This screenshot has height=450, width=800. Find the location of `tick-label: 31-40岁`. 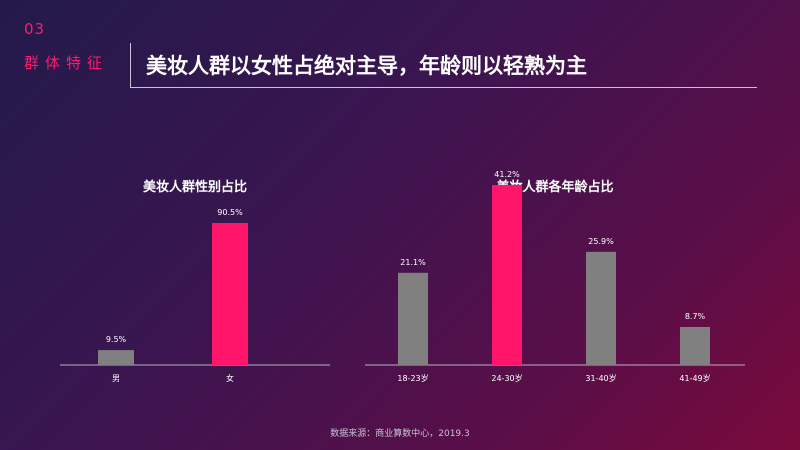

tick-label: 31-40岁 is located at coordinates (600, 378).